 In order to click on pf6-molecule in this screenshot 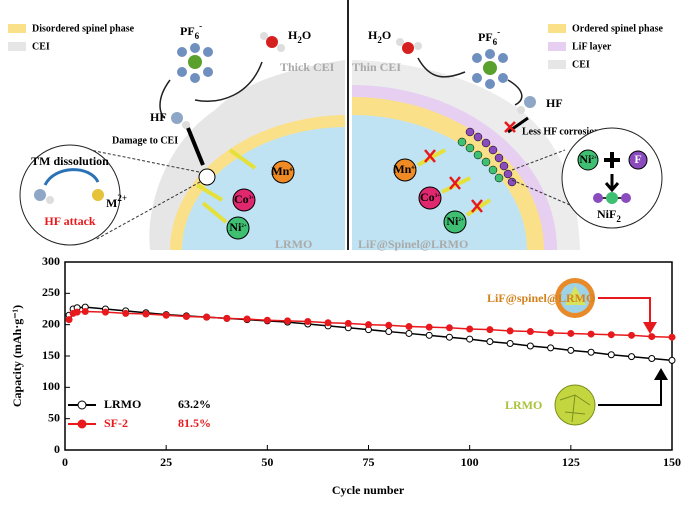, I will do `click(195, 63)`.